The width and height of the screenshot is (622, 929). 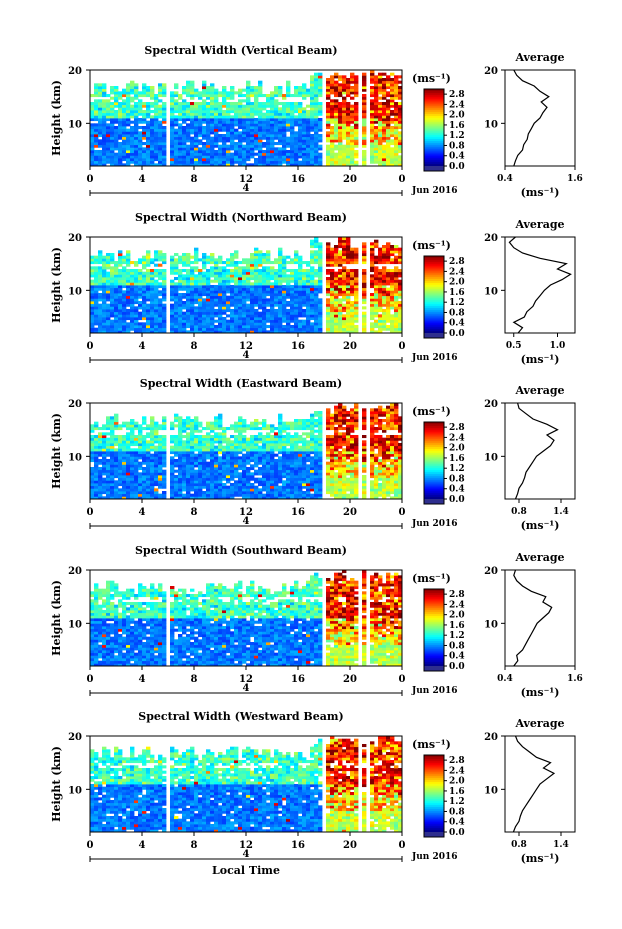 I want to click on colorbar-swatch, so click(x=434, y=286).